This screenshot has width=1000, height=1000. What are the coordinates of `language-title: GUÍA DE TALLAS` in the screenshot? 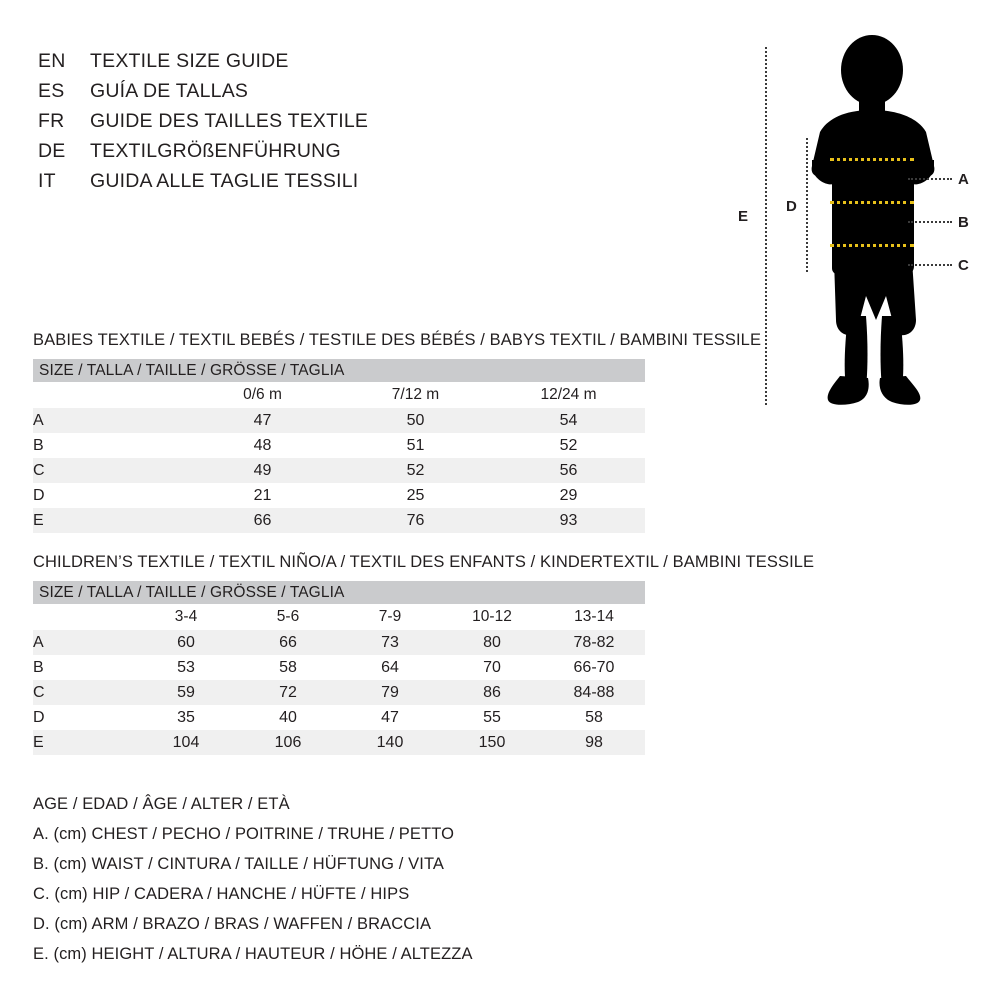 It's located at (169, 91).